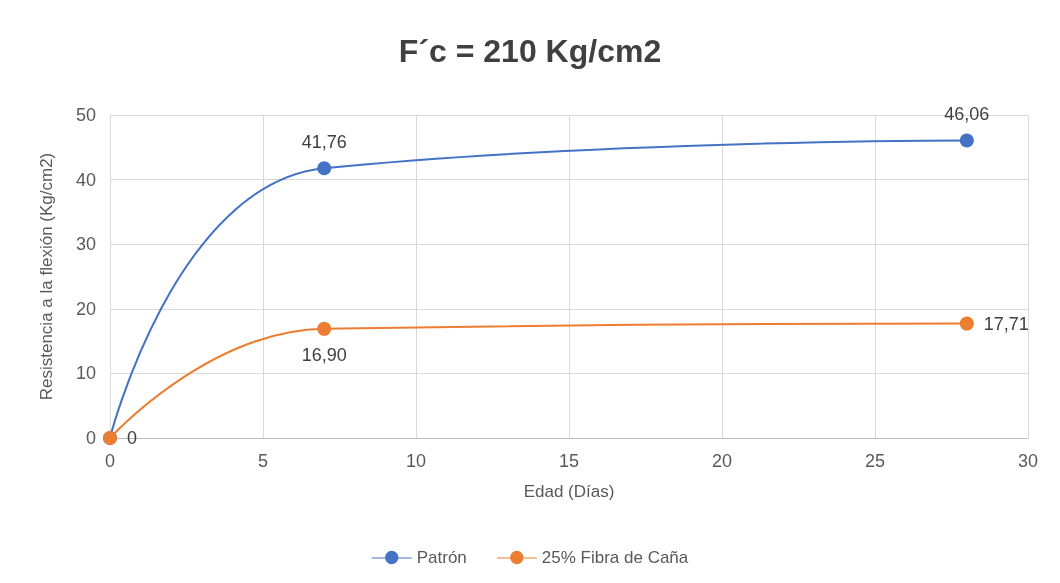 This screenshot has width=1060, height=583. Describe the element at coordinates (110, 461) in the screenshot. I see `x-tick-label: 0` at that location.